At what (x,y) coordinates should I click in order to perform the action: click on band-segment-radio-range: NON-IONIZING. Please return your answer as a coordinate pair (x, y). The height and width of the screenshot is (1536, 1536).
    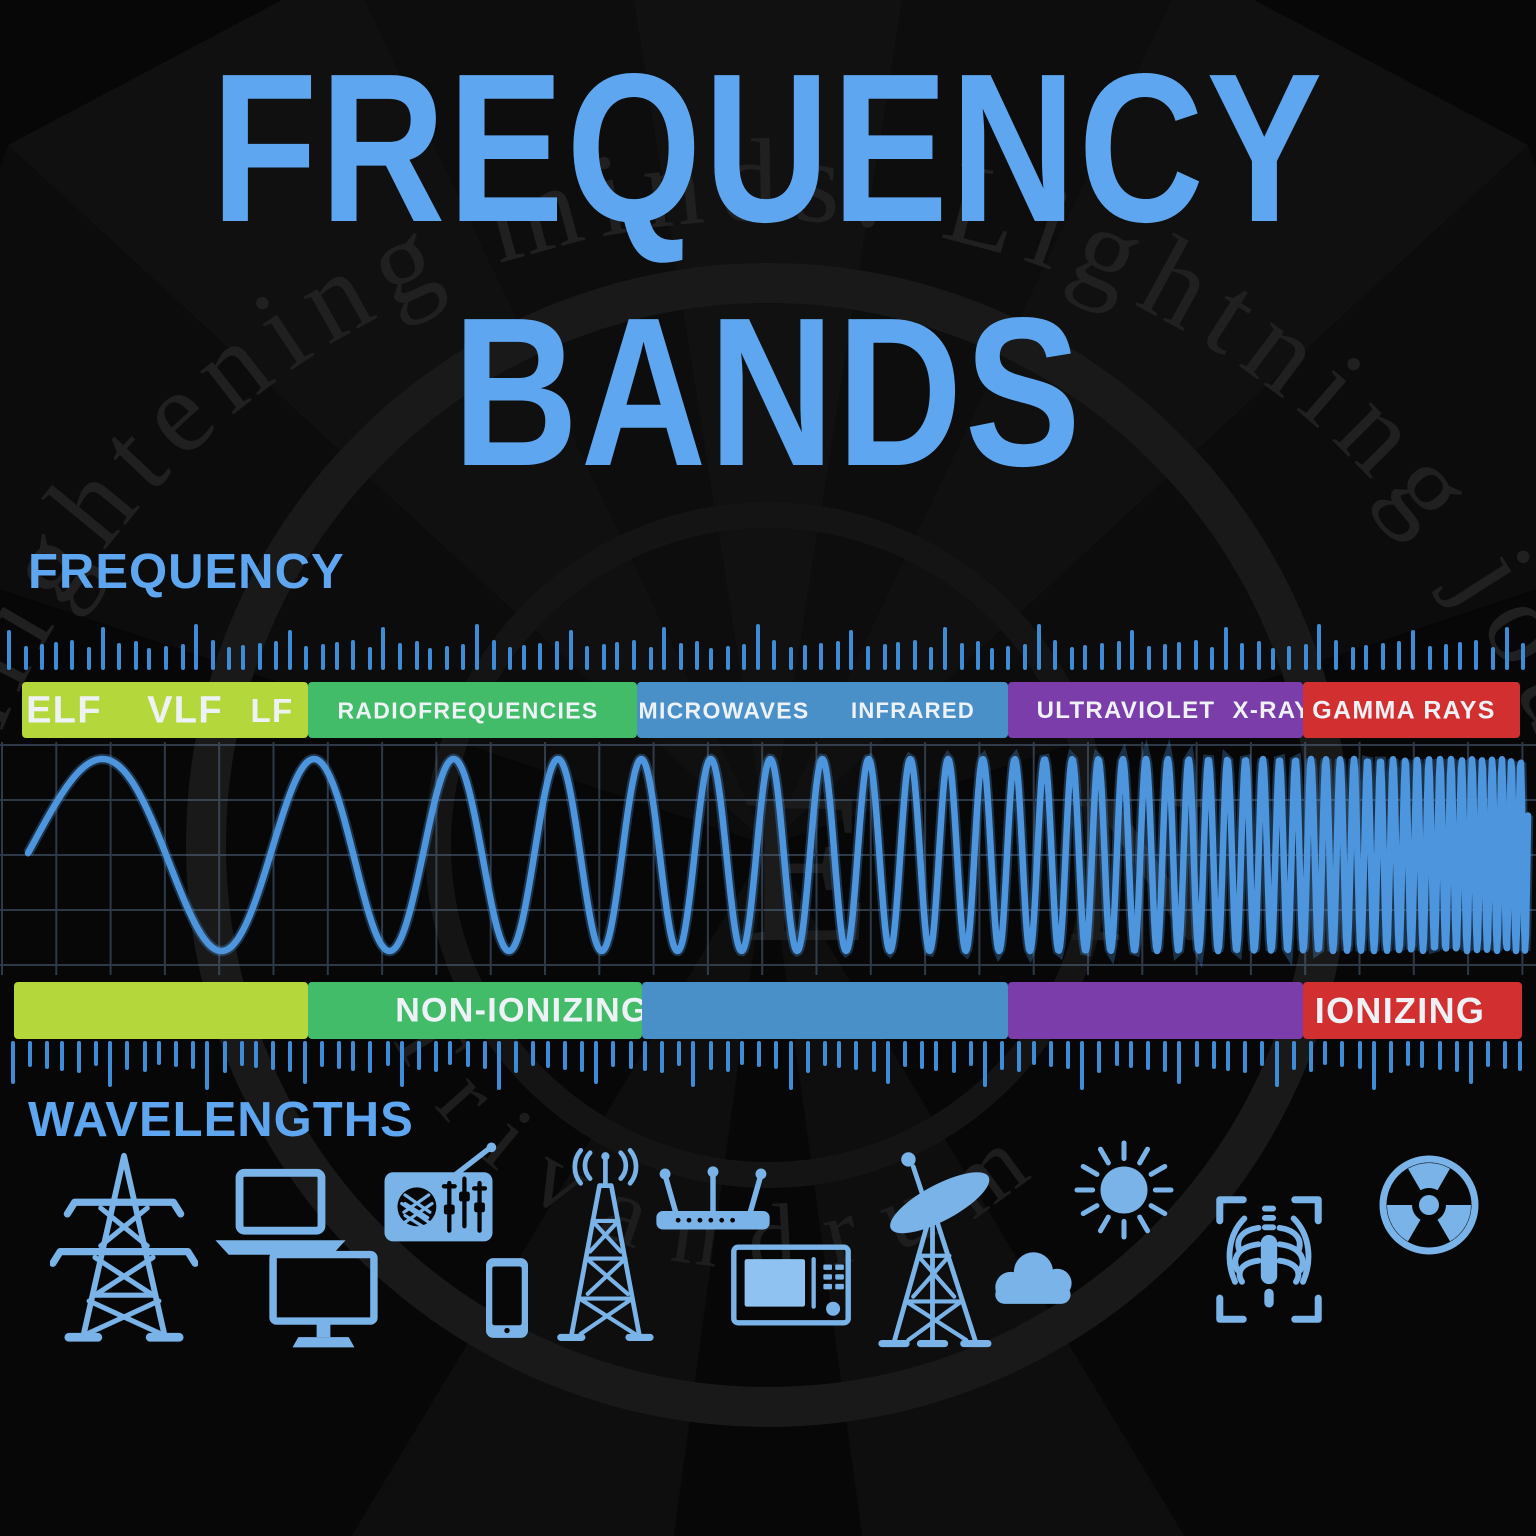
    Looking at the image, I should click on (477, 1010).